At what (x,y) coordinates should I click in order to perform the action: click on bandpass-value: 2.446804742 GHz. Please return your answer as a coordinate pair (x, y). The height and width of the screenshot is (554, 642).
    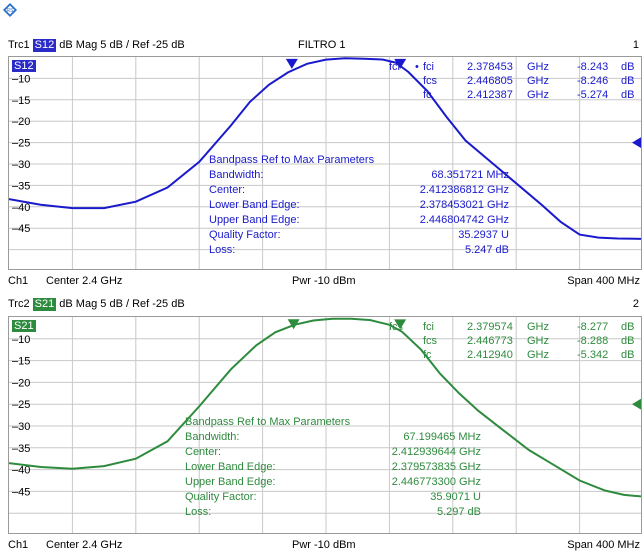
    Looking at the image, I should click on (464, 220).